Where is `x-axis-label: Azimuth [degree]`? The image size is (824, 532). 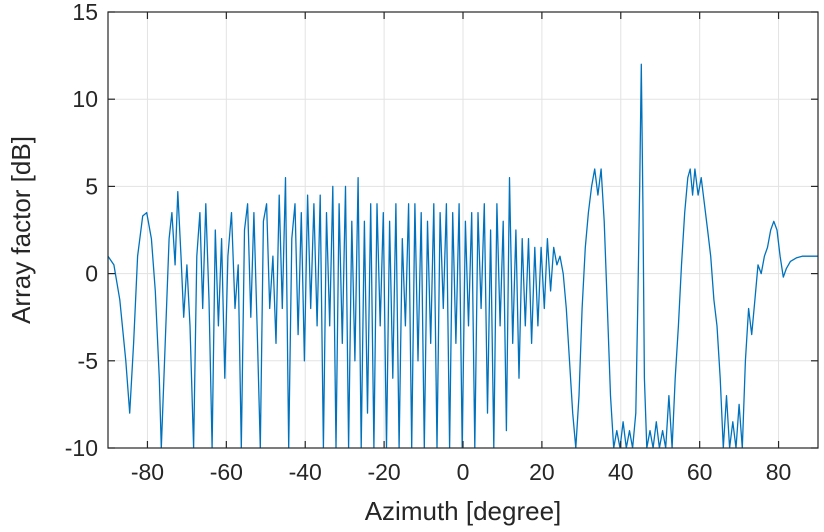
x-axis-label: Azimuth [degree] is located at coordinates (463, 511).